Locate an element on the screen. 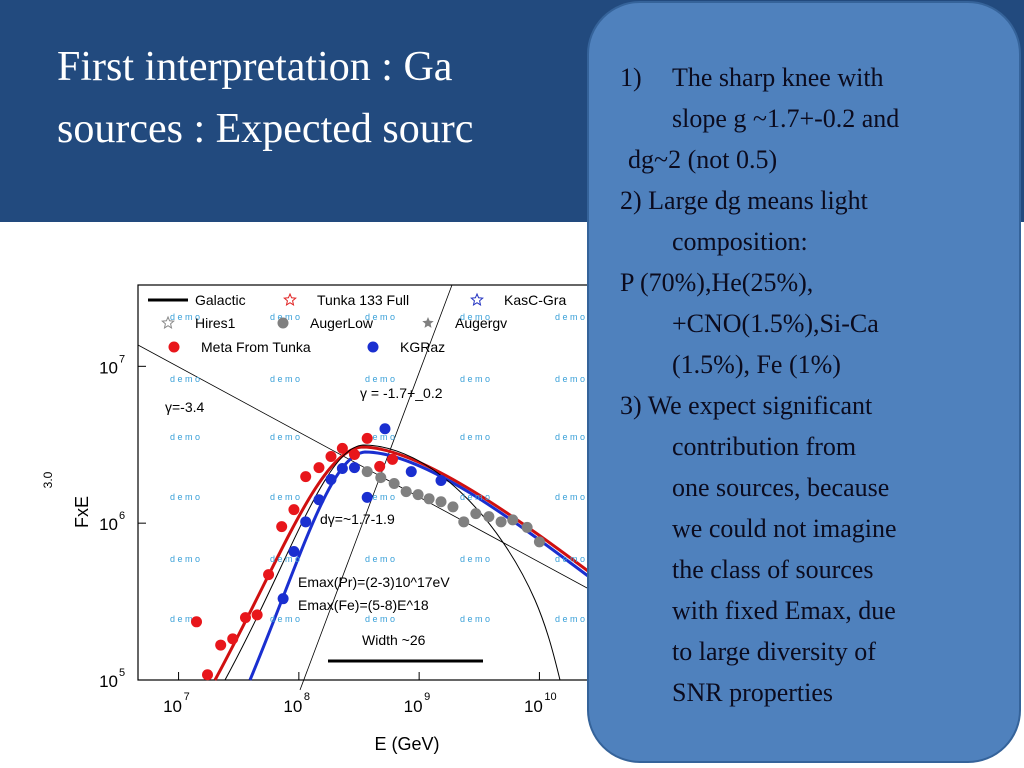  callout-text: 3) We expect significant is located at coordinates (746, 405).